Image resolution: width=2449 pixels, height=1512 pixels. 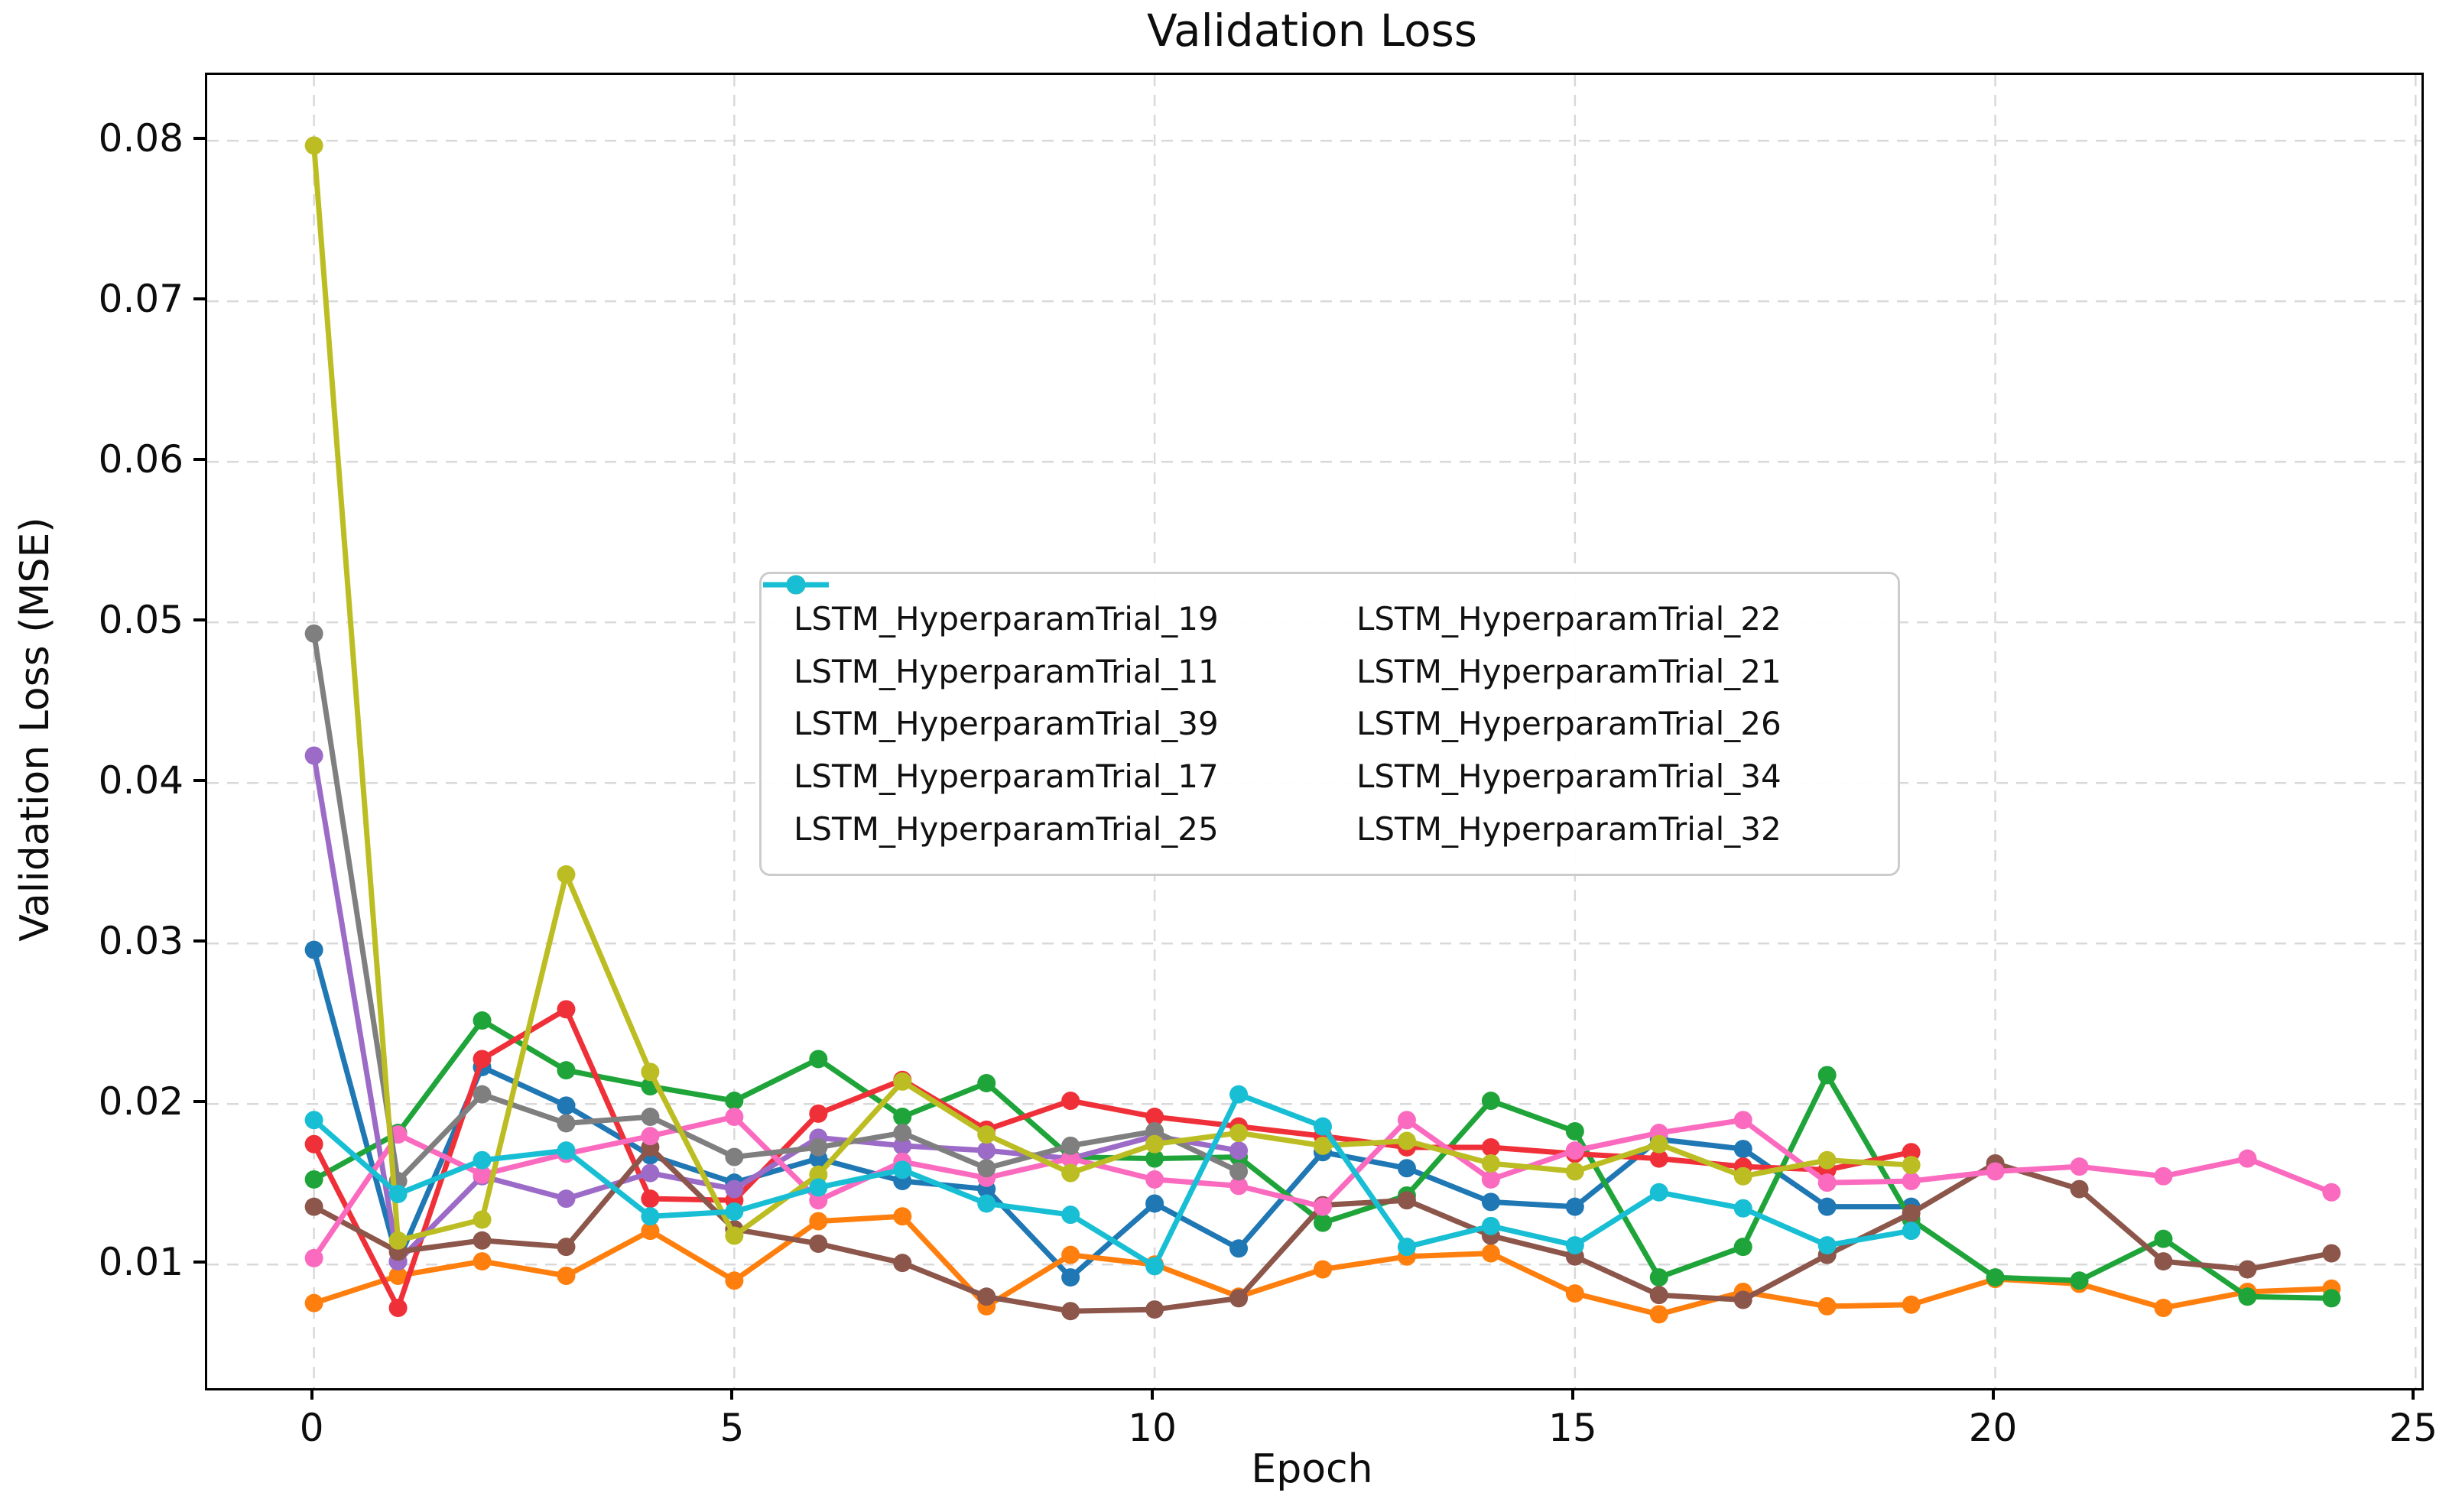 I want to click on y-tick-label: 0.02, so click(x=141, y=1101).